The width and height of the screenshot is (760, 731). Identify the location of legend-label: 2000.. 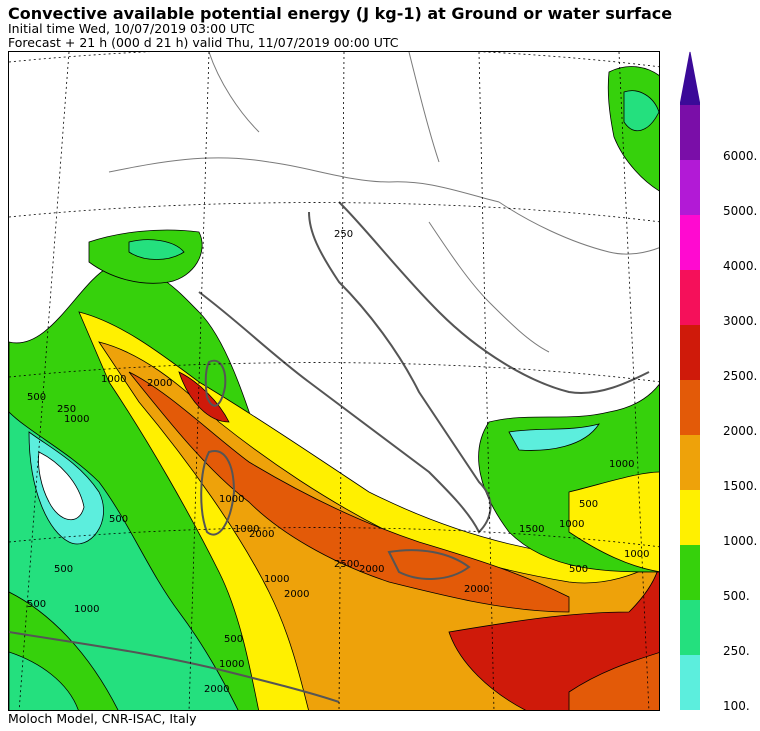
(740, 431).